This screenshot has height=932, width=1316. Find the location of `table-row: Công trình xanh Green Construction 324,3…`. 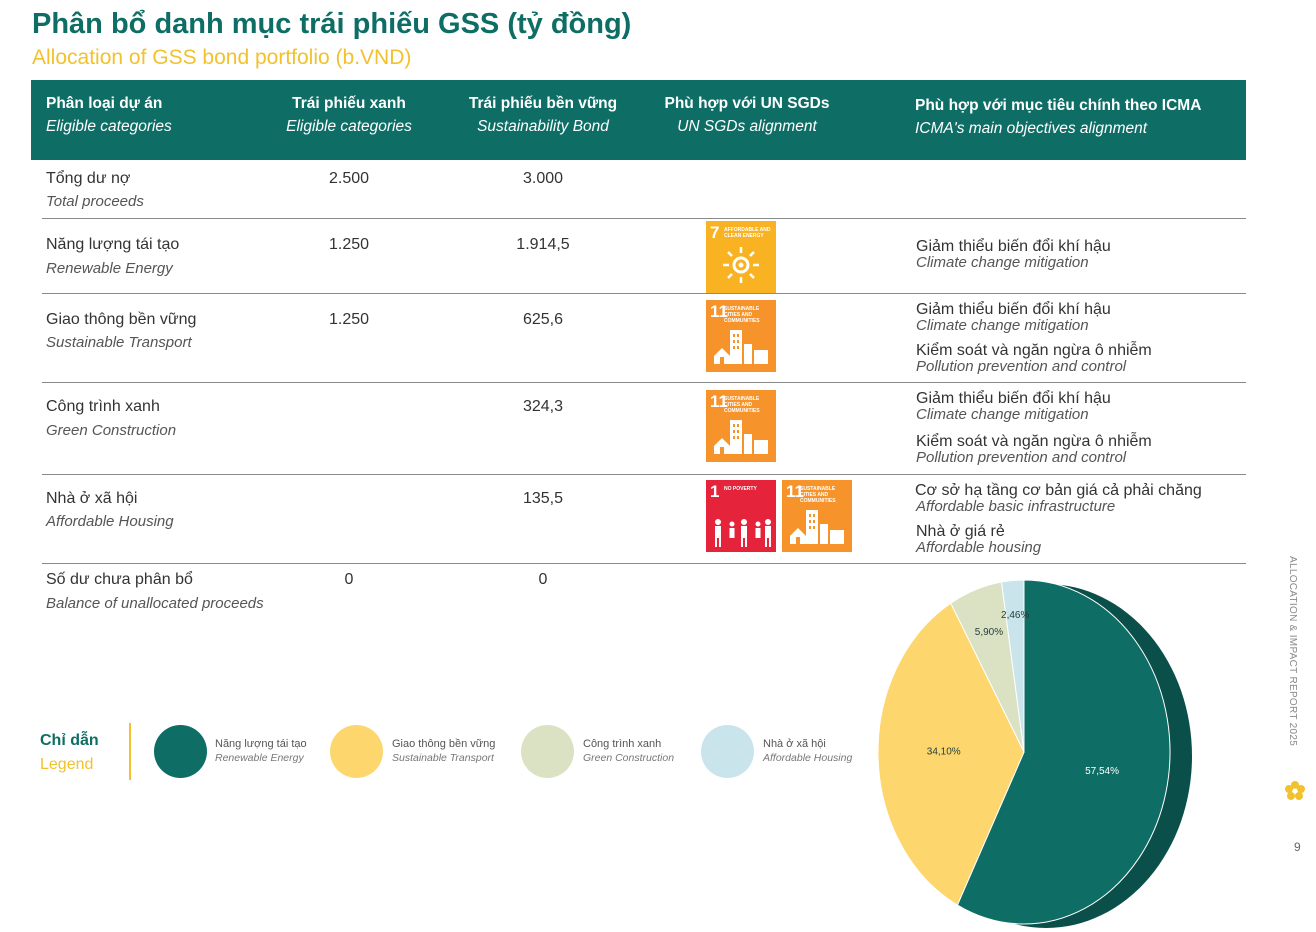

table-row: Công trình xanh Green Construction 324,3… is located at coordinates (599, 428).